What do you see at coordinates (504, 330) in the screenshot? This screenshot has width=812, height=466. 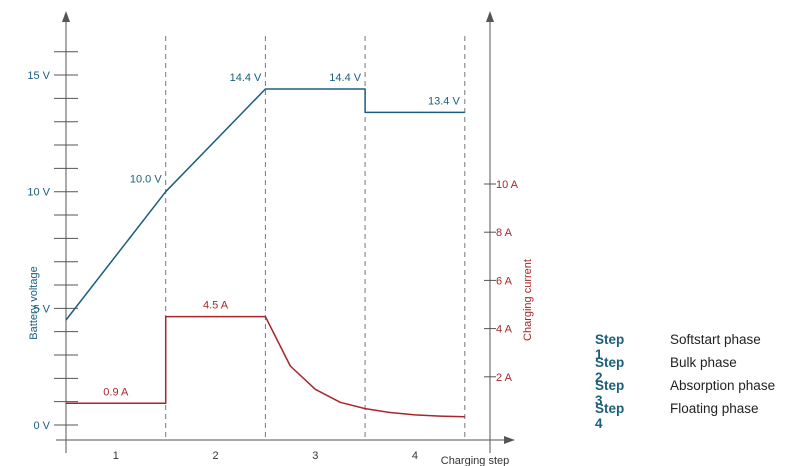 I see `right-y-tick-label: 4 A` at bounding box center [504, 330].